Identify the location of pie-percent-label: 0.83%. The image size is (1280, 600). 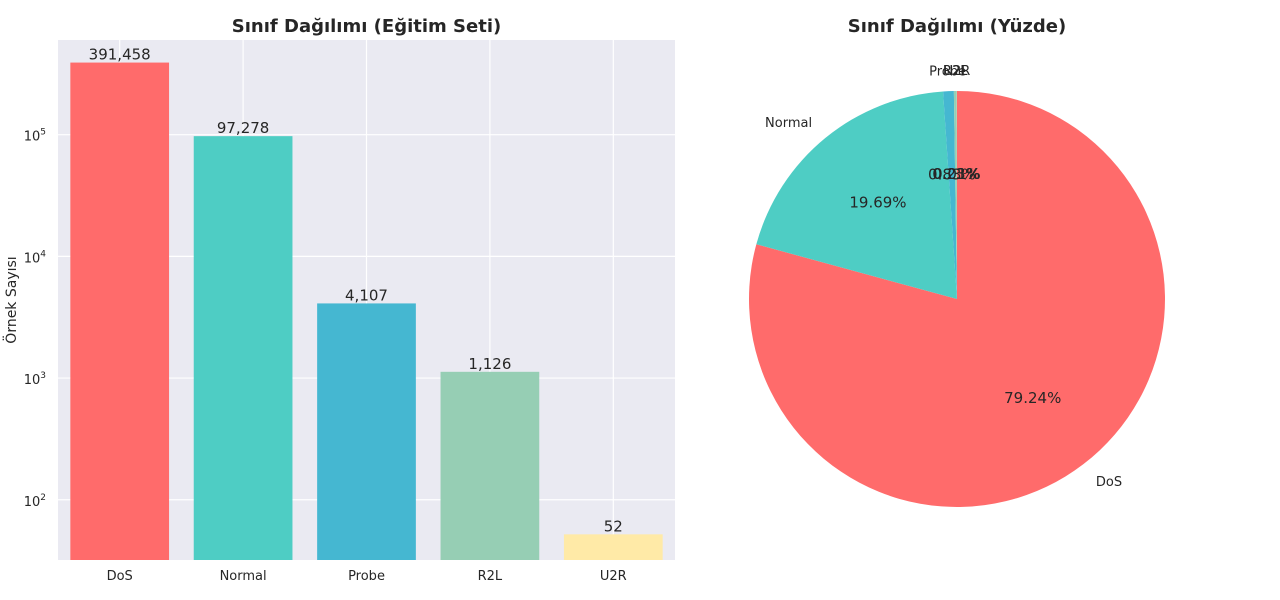
(952, 174).